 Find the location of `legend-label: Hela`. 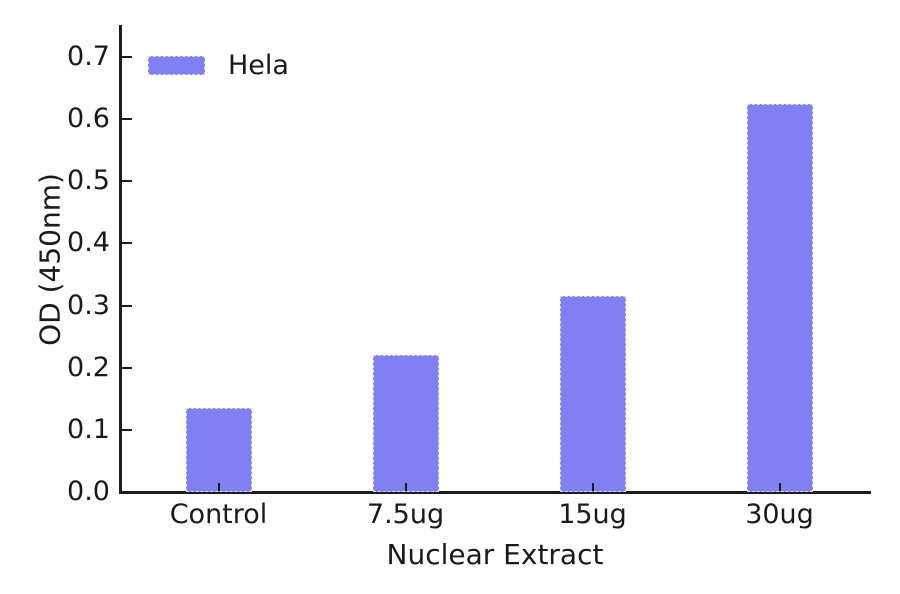

legend-label: Hela is located at coordinates (258, 65).